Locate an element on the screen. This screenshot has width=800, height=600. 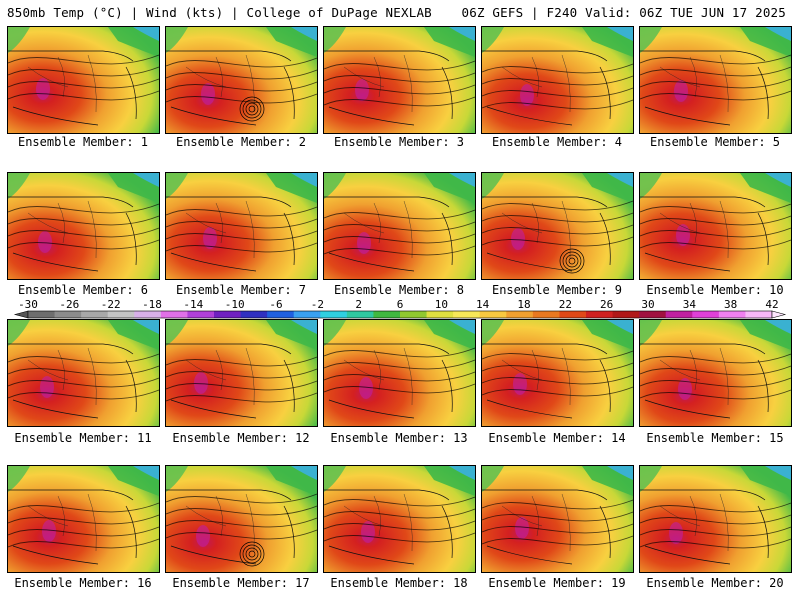
ensemble-member-label: Ensemble Member: 17 is located at coordinates (241, 583).